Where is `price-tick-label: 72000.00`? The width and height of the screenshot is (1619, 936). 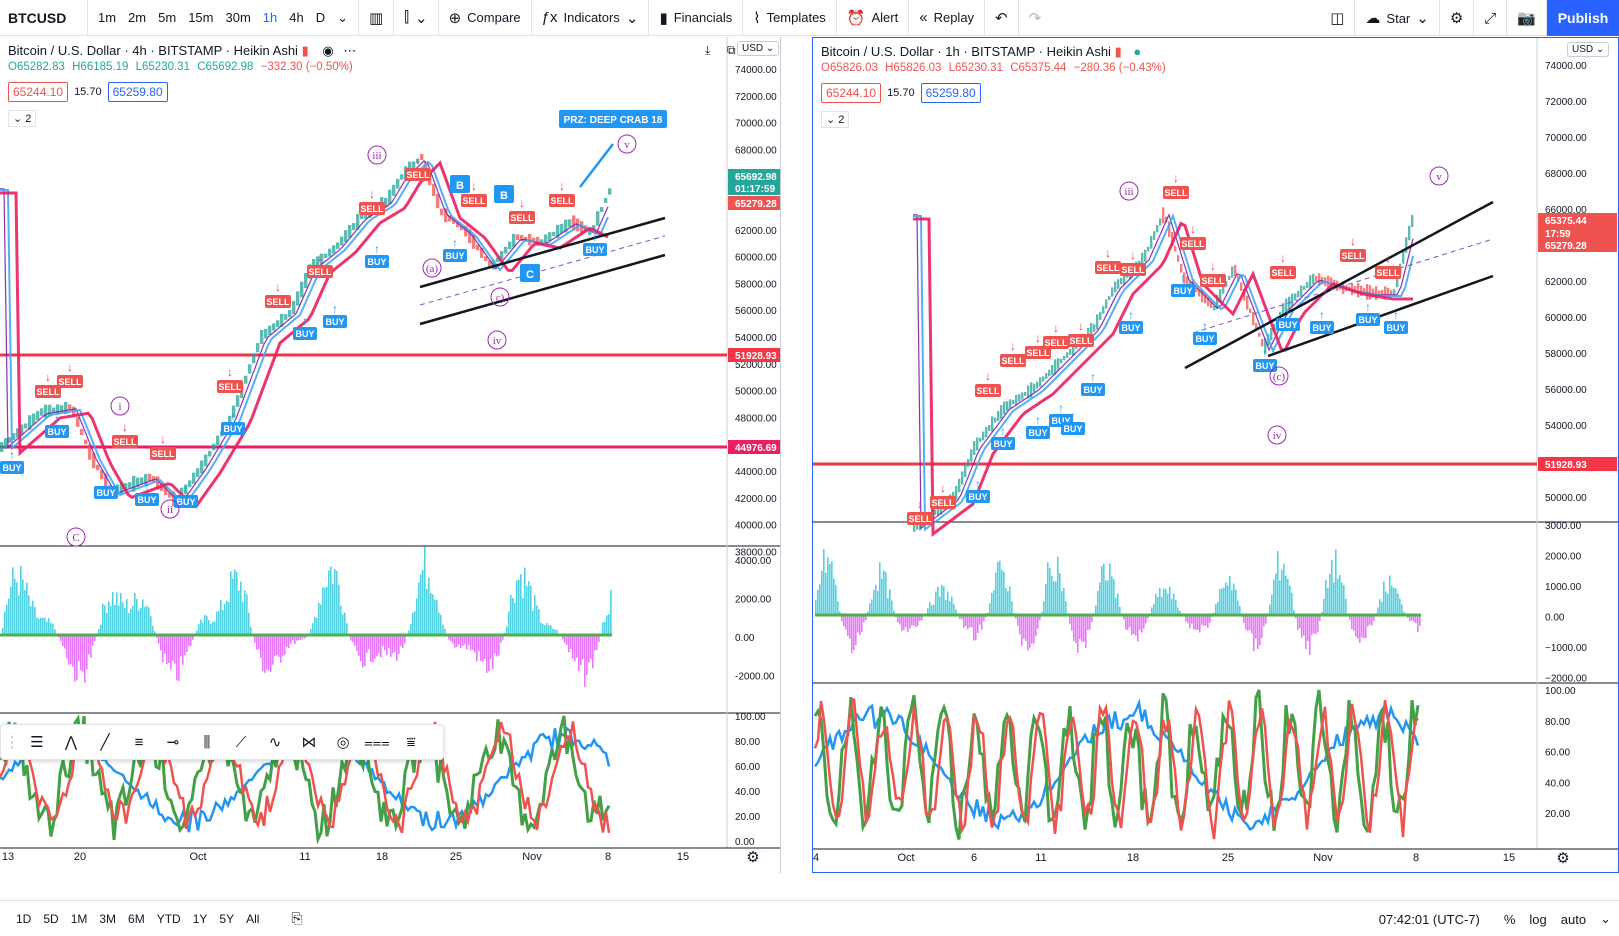
price-tick-label: 72000.00 is located at coordinates (1566, 102).